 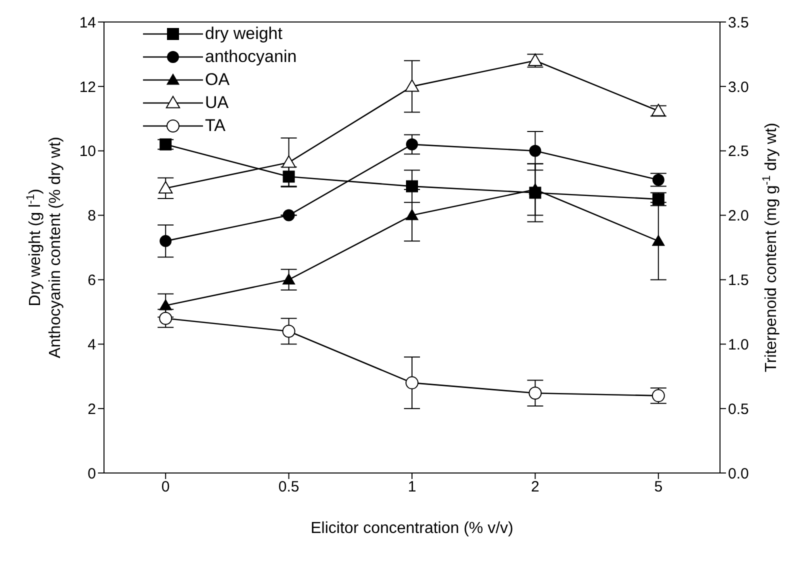 What do you see at coordinates (217, 80) in the screenshot?
I see `legend-label: OA` at bounding box center [217, 80].